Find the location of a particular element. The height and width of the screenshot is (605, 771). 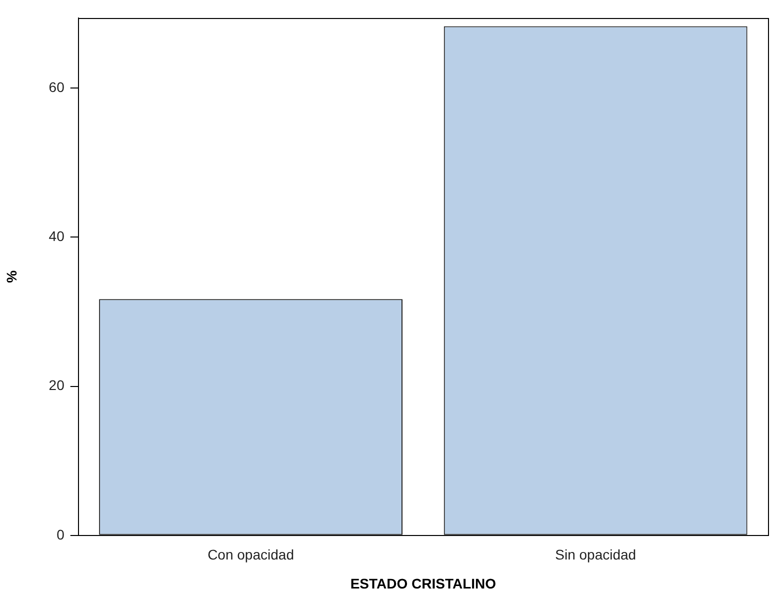

y-axis-title: % is located at coordinates (11, 276).